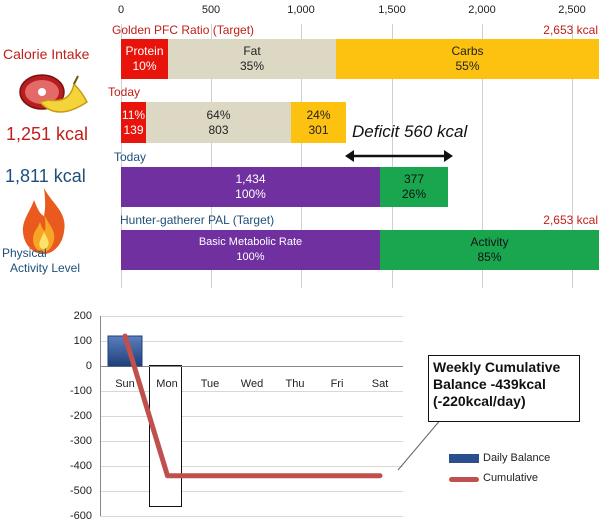 Image resolution: width=609 pixels, height=526 pixels. Describe the element at coordinates (125, 384) in the screenshot. I see `x-tick-label: Sun` at that location.